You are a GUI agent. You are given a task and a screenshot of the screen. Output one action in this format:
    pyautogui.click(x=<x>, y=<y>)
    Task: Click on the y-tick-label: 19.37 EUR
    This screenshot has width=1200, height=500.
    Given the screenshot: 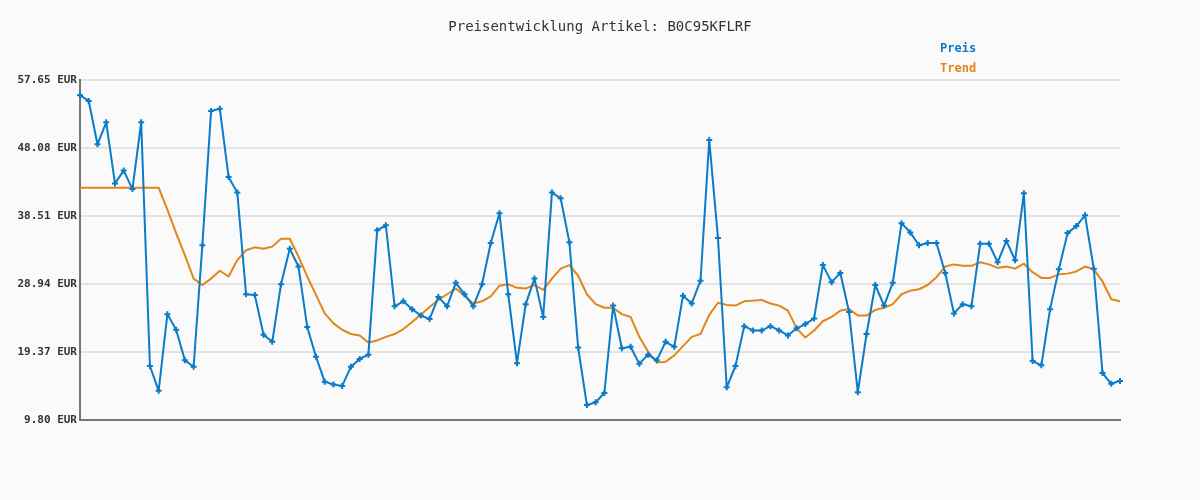 What is the action you would take?
    pyautogui.click(x=47, y=351)
    